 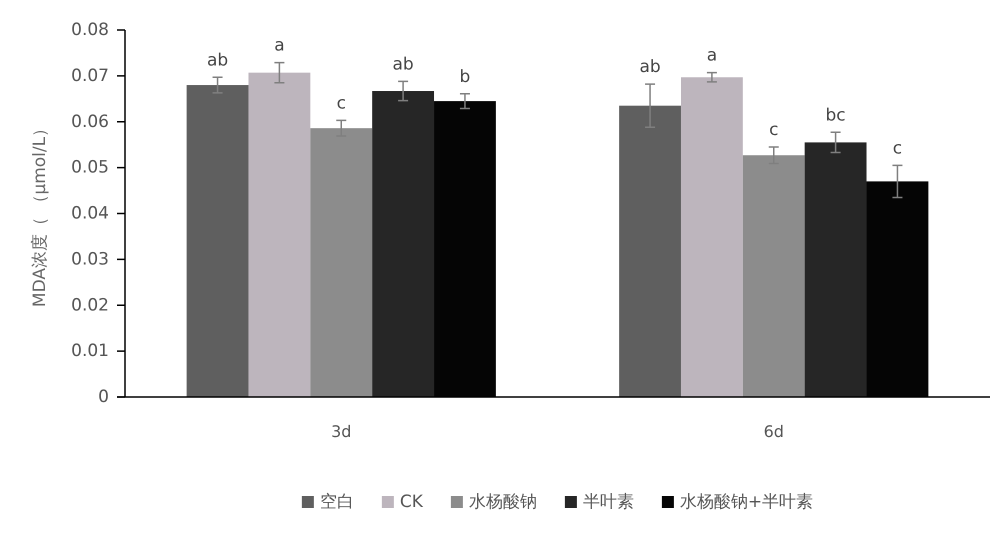 What do you see at coordinates (337, 502) in the screenshot?
I see `legend-label: 空白` at bounding box center [337, 502].